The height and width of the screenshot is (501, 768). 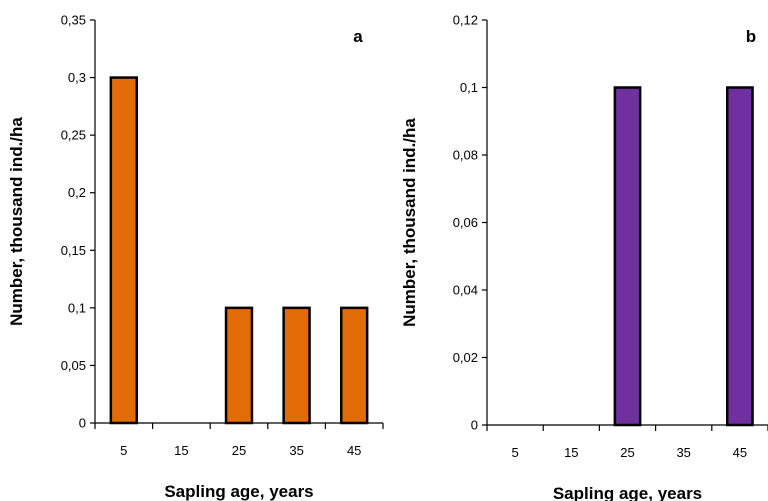 I want to click on panel-label: a, so click(x=358, y=36).